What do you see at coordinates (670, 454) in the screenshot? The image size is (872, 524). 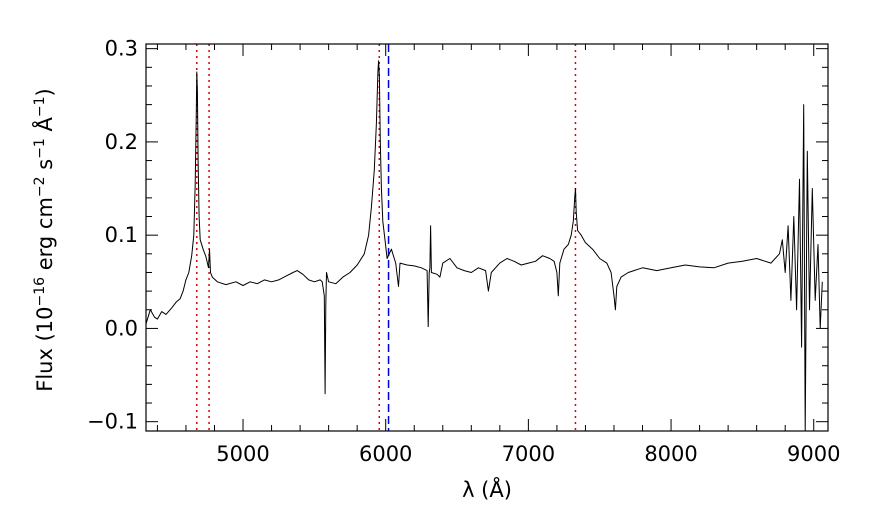 I see `x-tick-label: 8000` at bounding box center [670, 454].